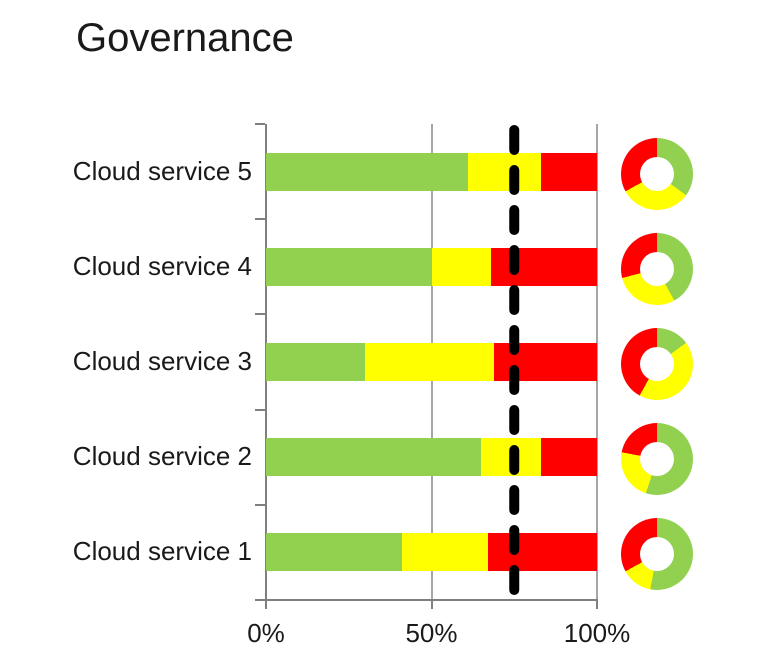  I want to click on category-label: Cloud service 1, so click(162, 551).